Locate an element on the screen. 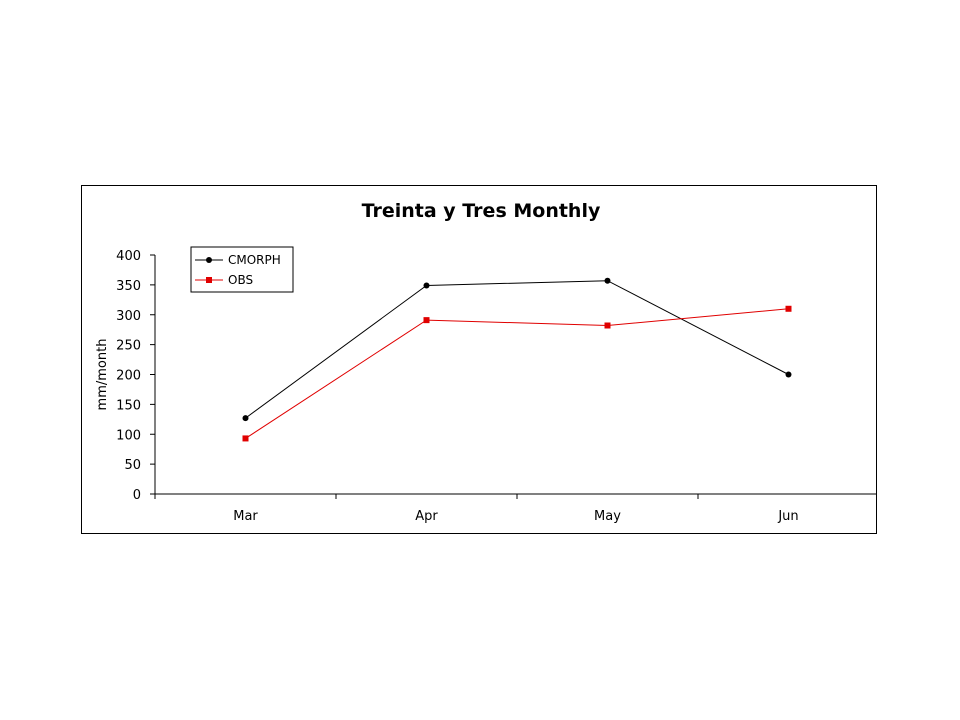 The height and width of the screenshot is (720, 960). legend-label-cmorph: CMORPH is located at coordinates (254, 260).